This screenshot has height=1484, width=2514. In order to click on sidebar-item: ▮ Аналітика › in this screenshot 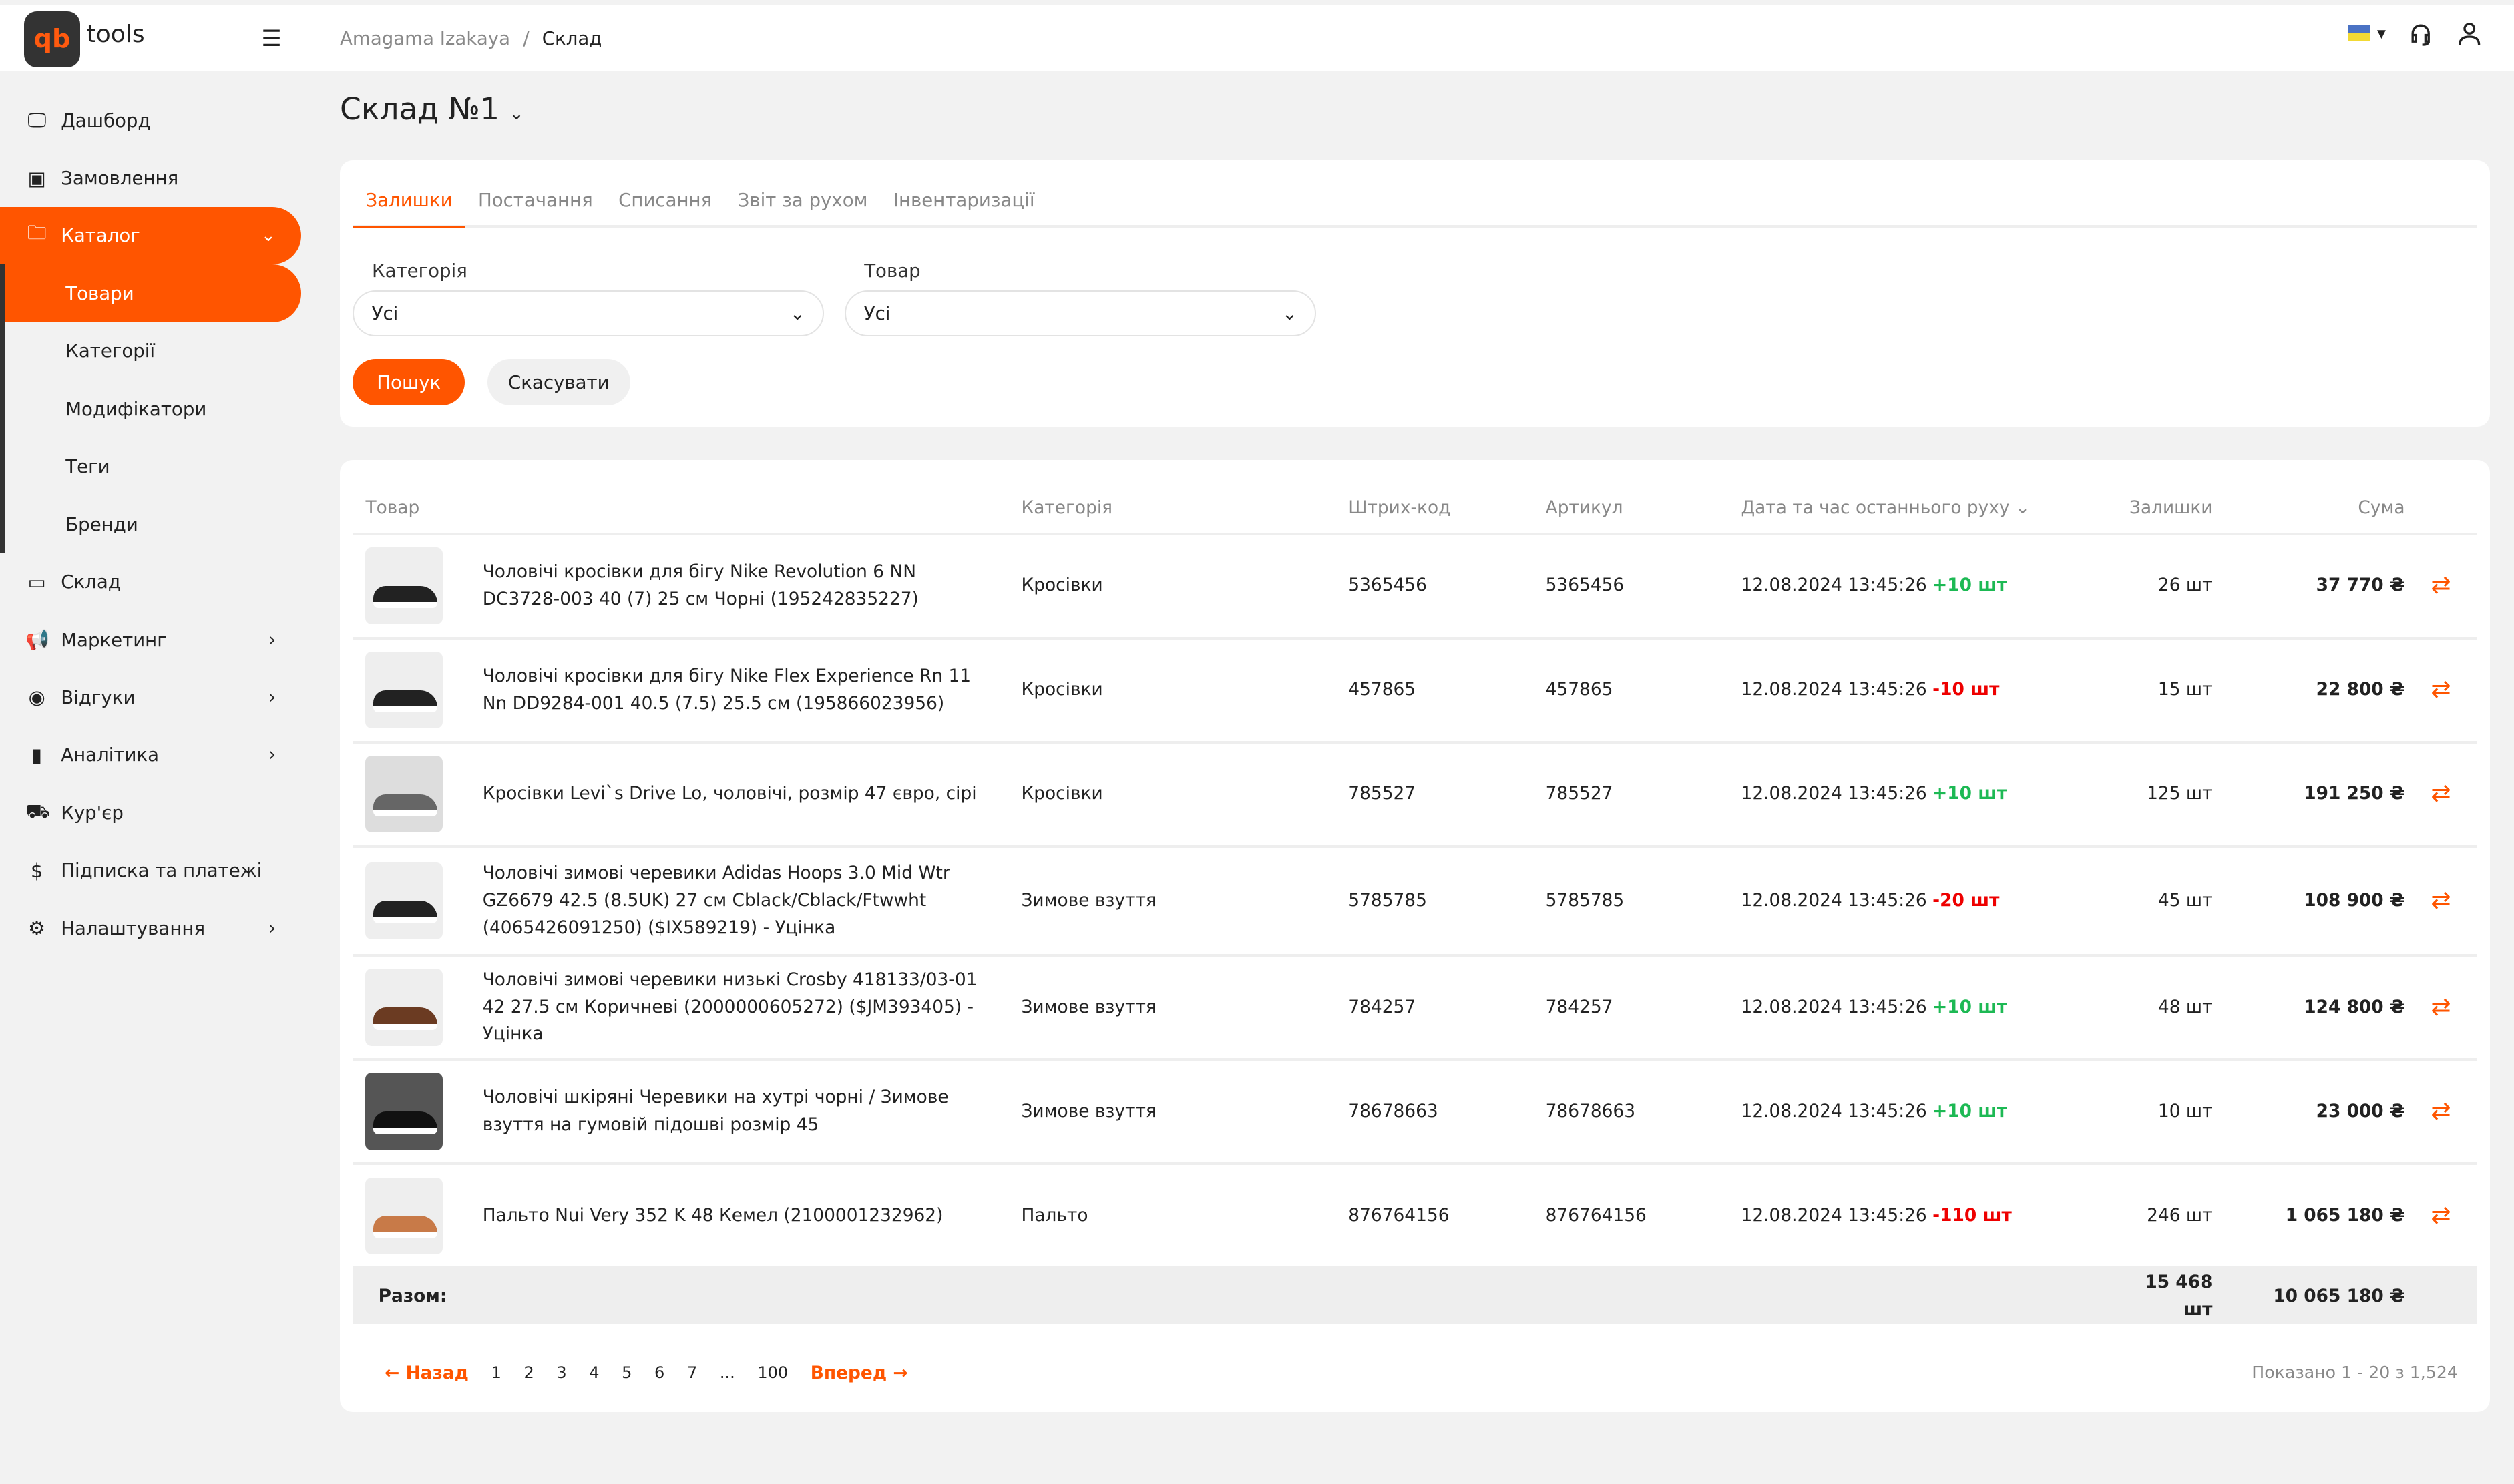, I will do `click(150, 755)`.